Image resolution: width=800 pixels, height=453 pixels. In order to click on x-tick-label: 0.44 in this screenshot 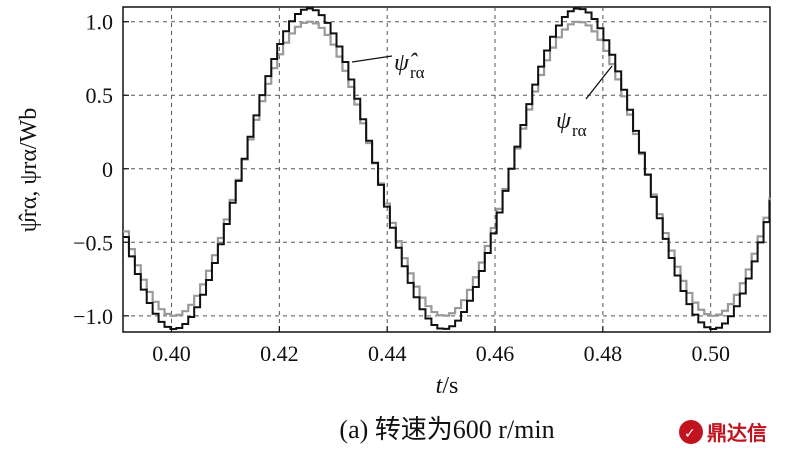, I will do `click(387, 353)`.